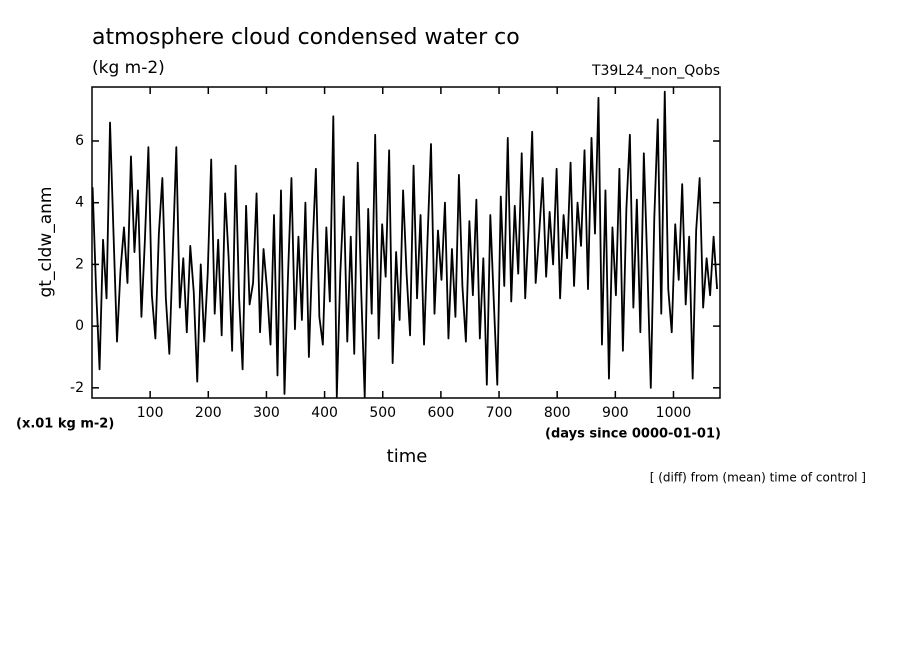  Describe the element at coordinates (128, 68) in the screenshot. I see `chart-subtitle: (kg m-2)` at that location.